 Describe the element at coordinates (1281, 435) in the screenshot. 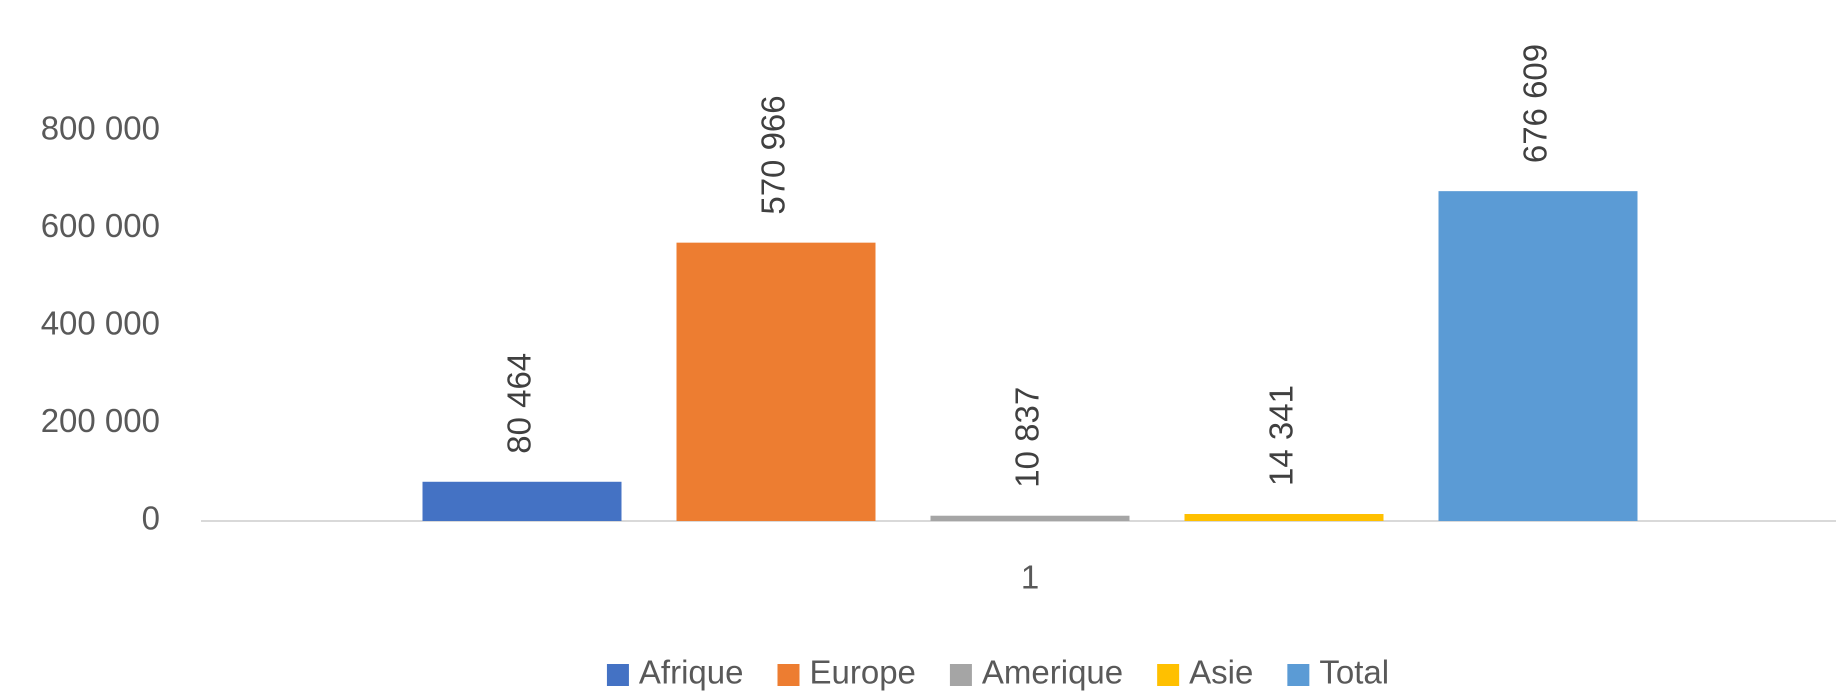

I see `data-label: 14 341` at that location.